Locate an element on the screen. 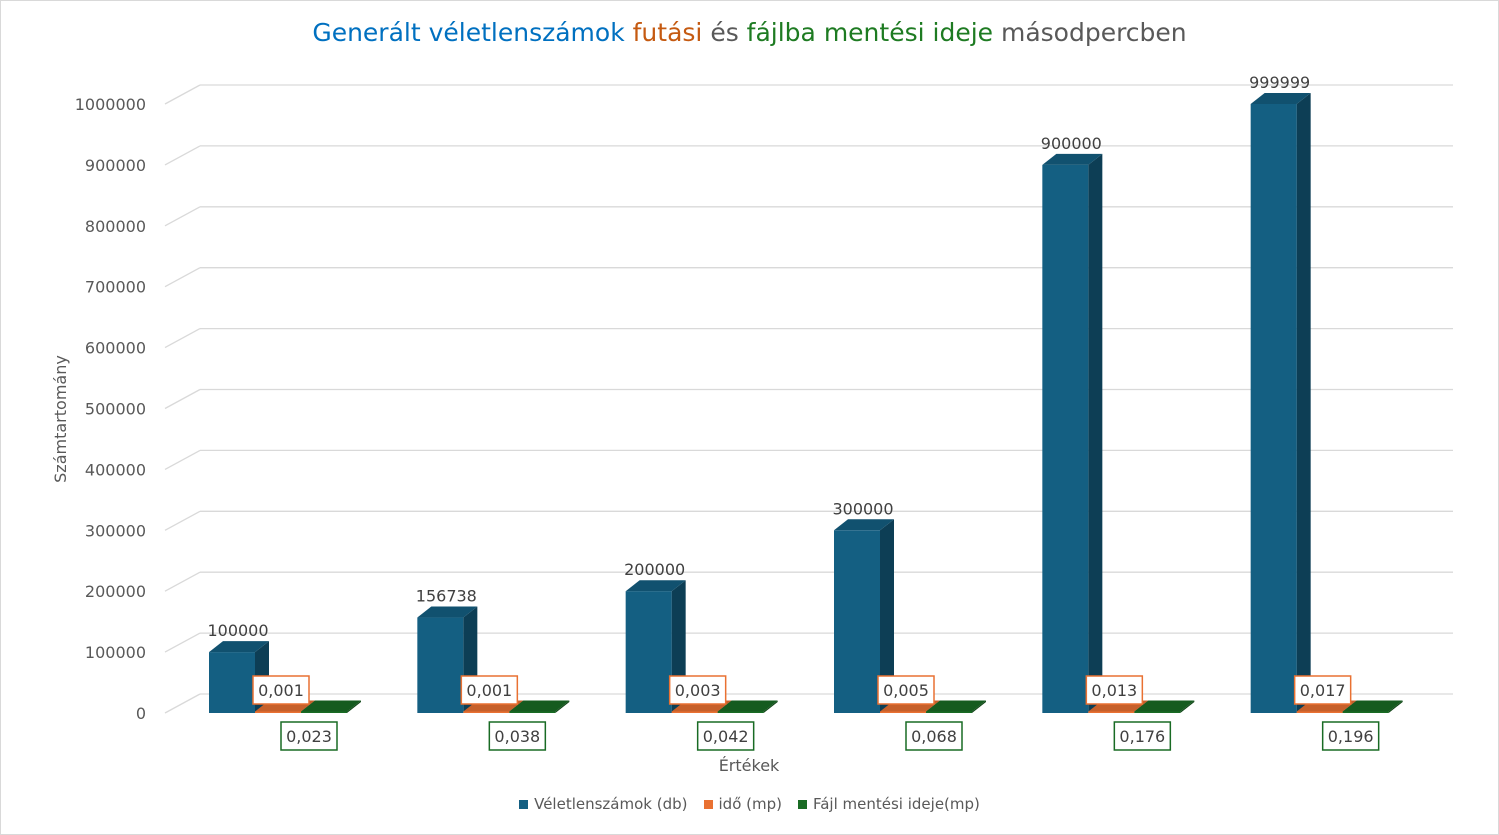 This screenshot has height=835, width=1499. legend-item: Fájl mentési ideje(mp) is located at coordinates (888, 804).